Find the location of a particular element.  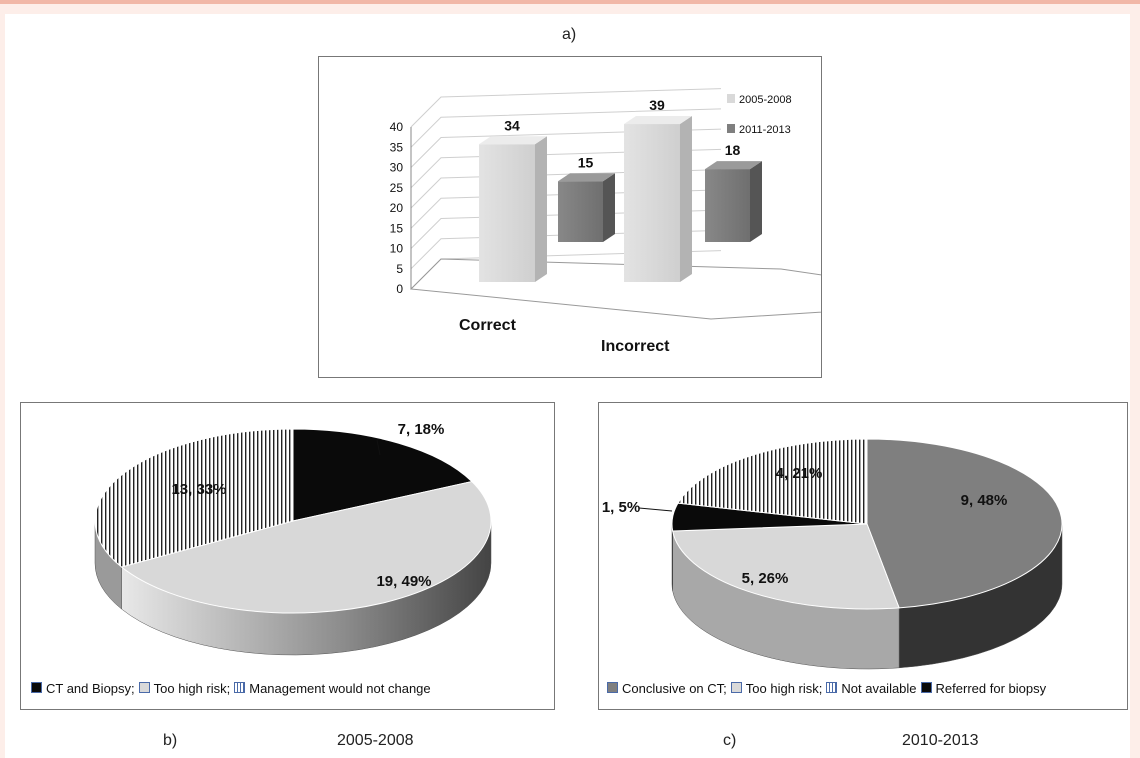

legend-label: 2011-2013 is located at coordinates (765, 130).